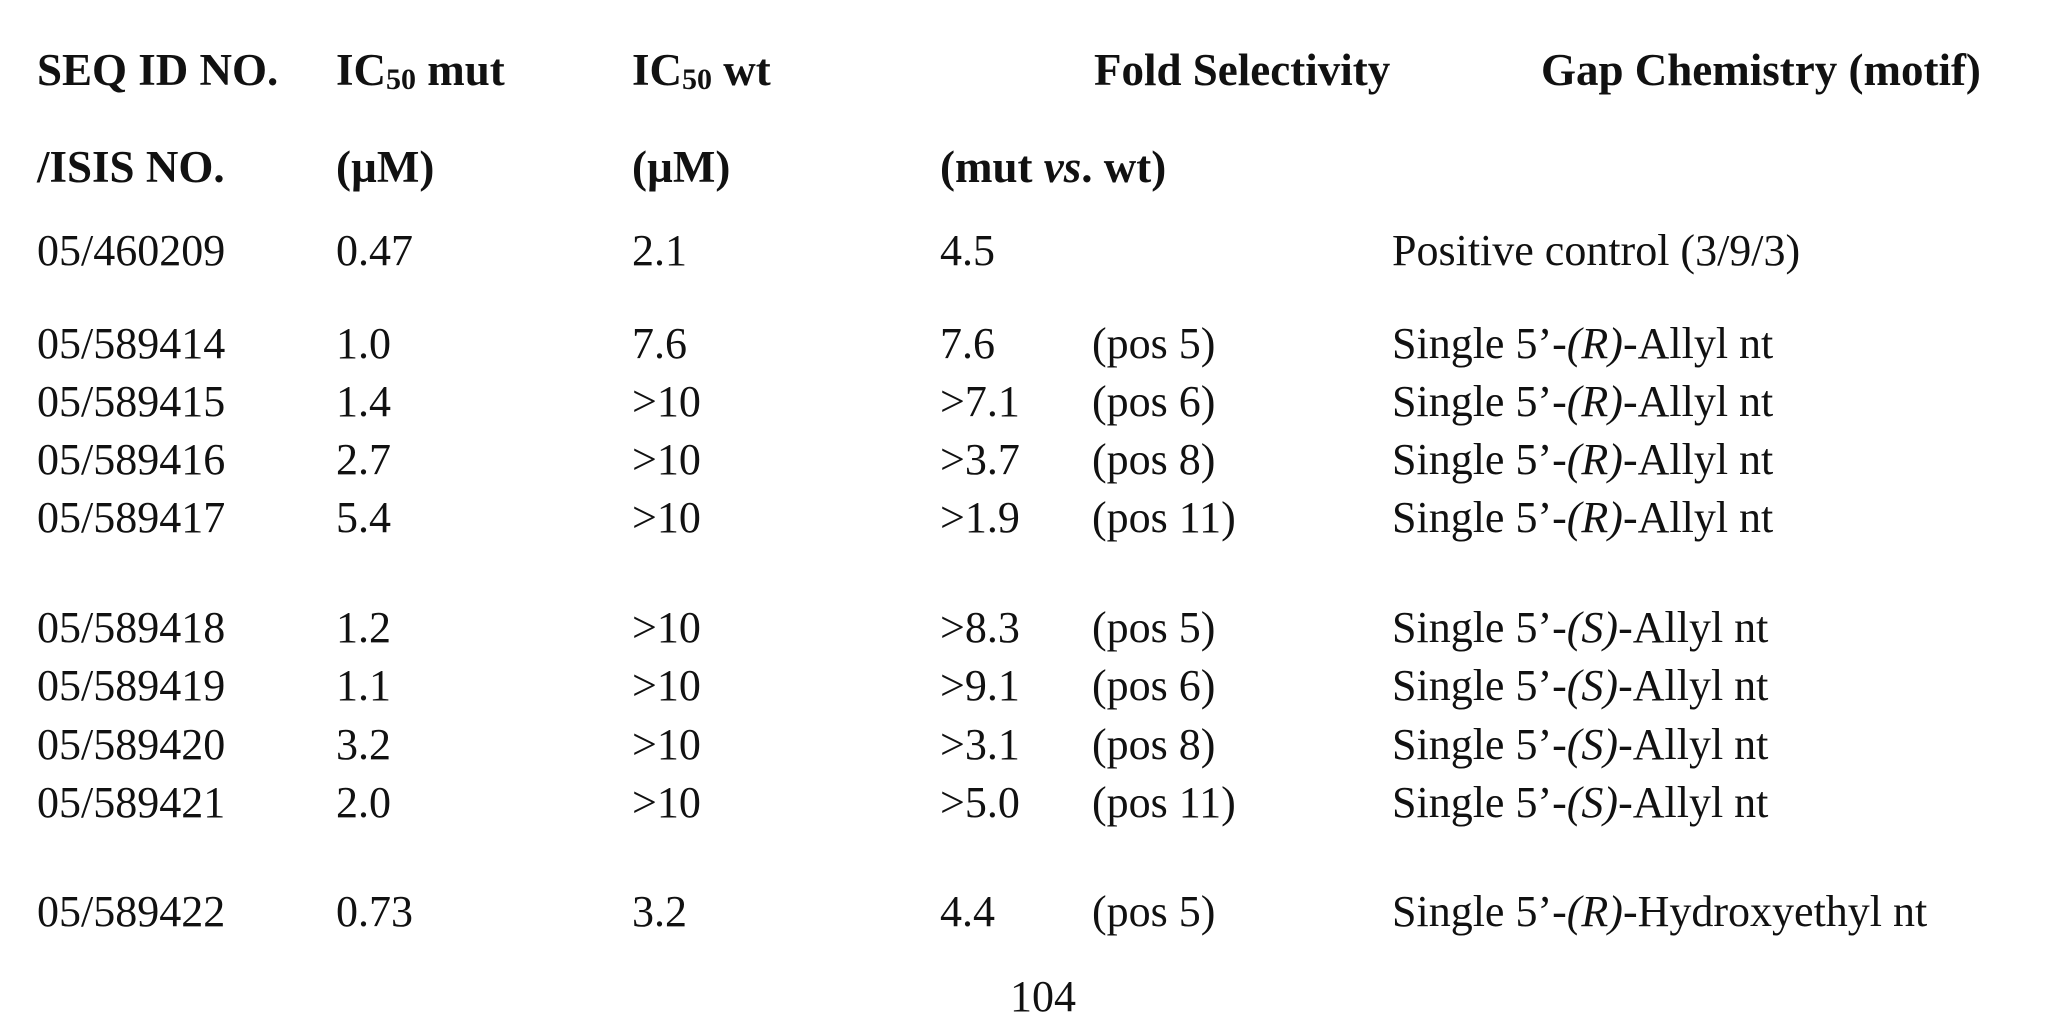  What do you see at coordinates (131, 627) in the screenshot?
I see `row-seq-id: 05/589418` at bounding box center [131, 627].